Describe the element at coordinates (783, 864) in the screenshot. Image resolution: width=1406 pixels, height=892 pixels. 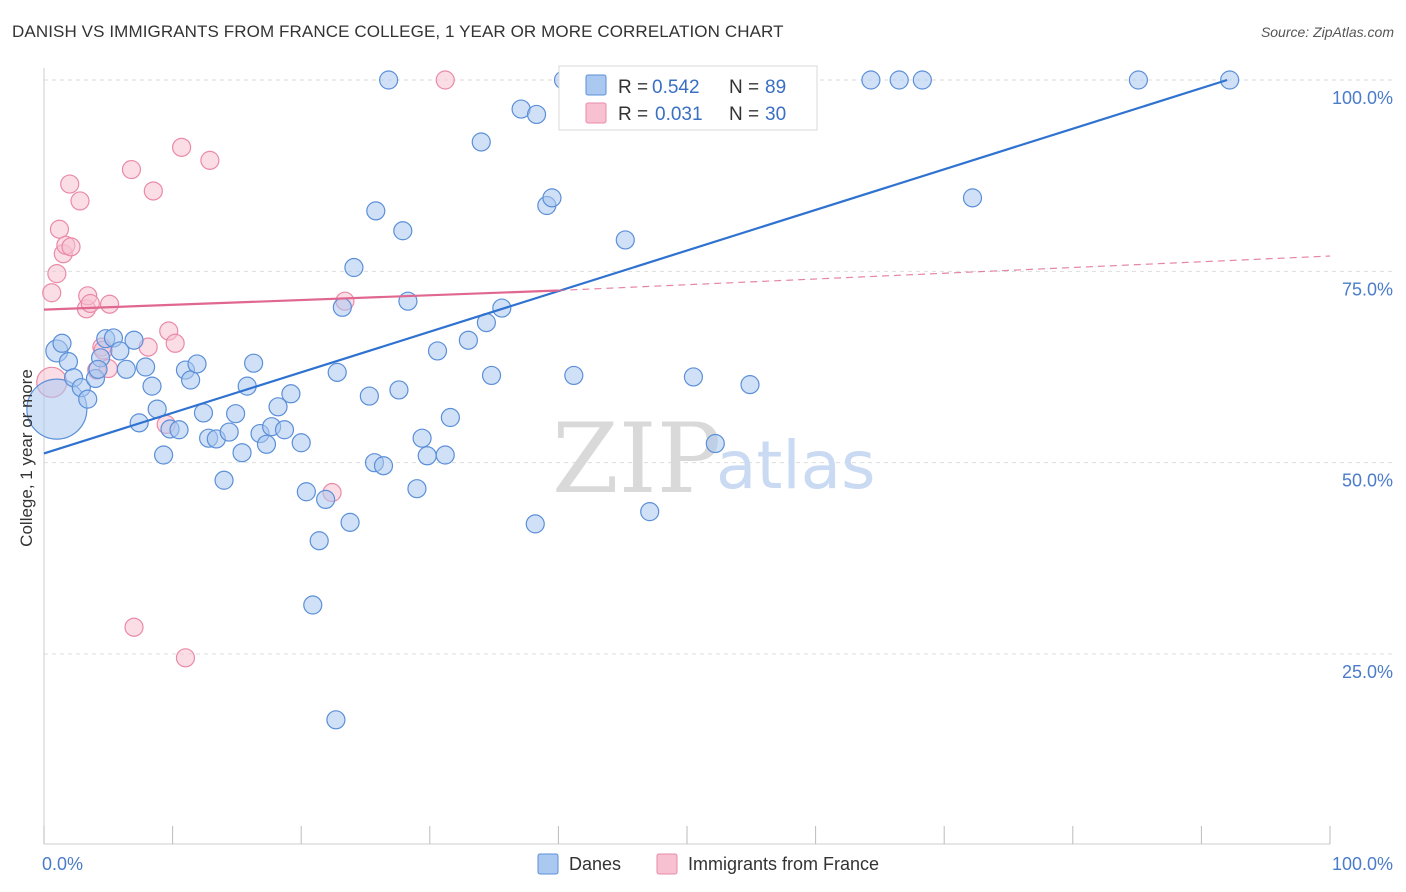
I see `bottom-legend-france-label: Immigrants from France` at that location.